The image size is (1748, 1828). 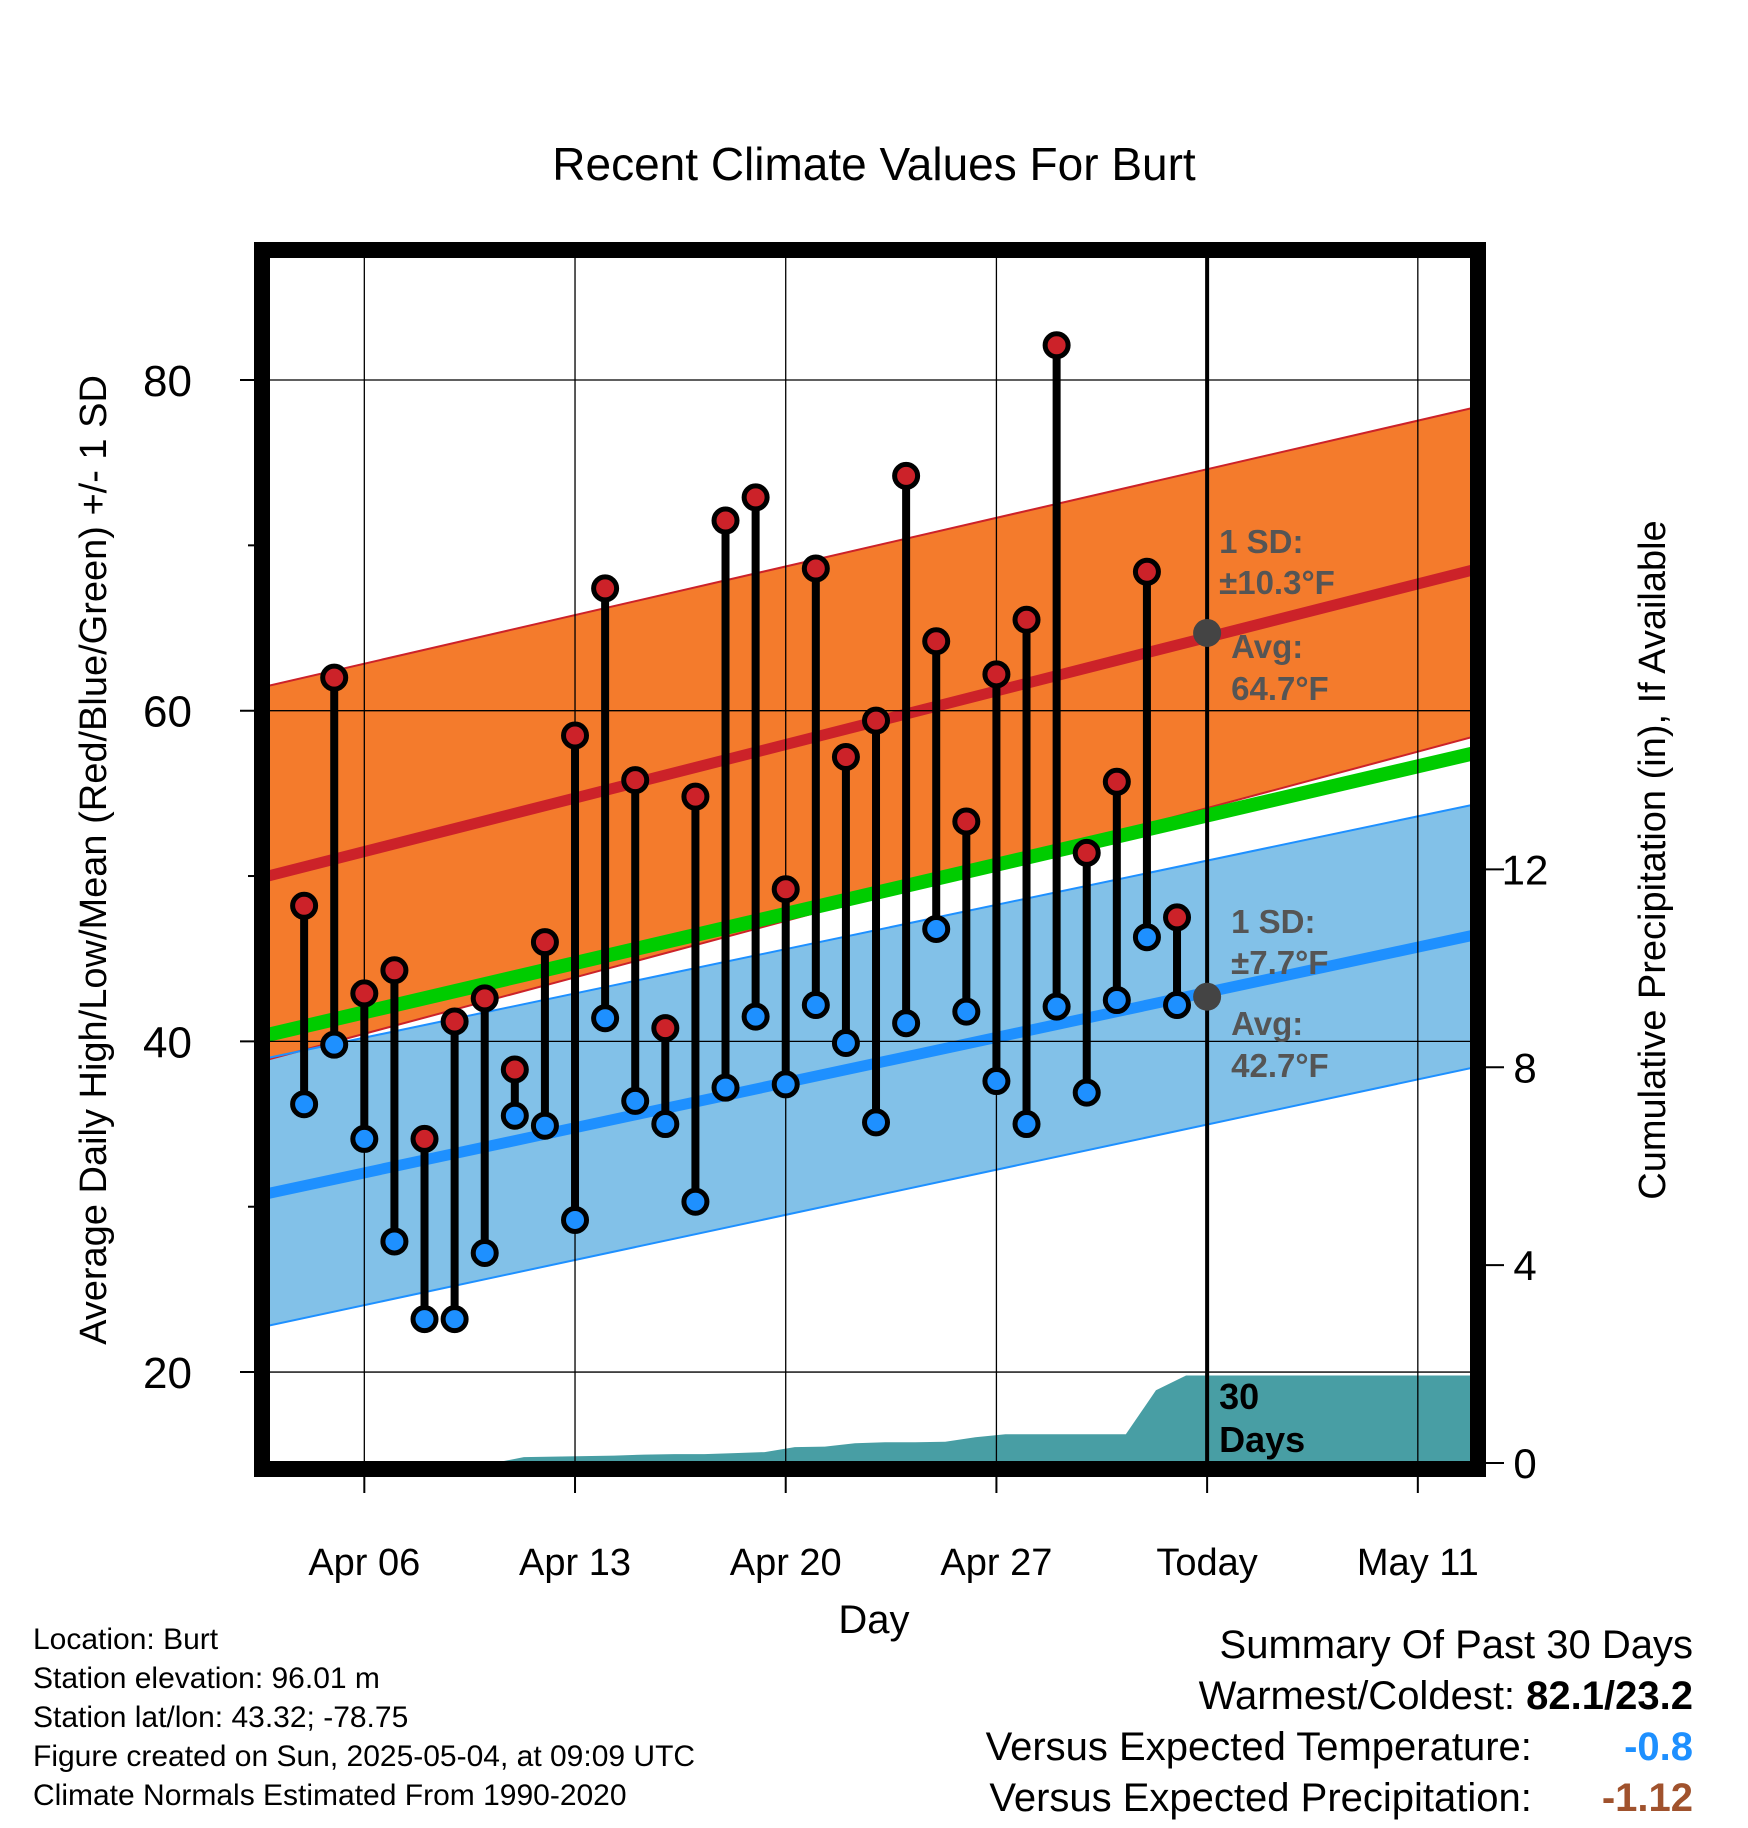 I want to click on high-sd-label: 1 SD:, so click(x=1261, y=541).